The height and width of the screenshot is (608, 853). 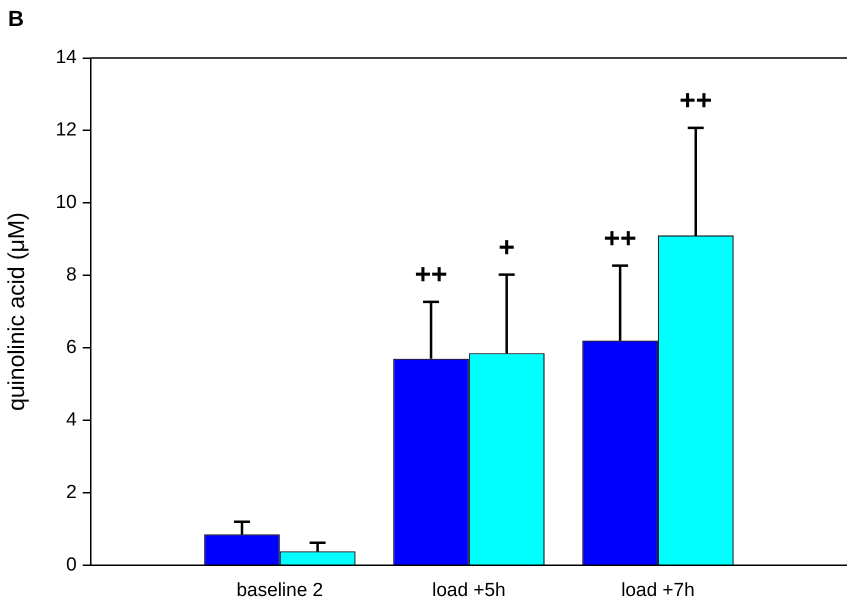 I want to click on y-tick-label: 8, so click(x=71, y=275).